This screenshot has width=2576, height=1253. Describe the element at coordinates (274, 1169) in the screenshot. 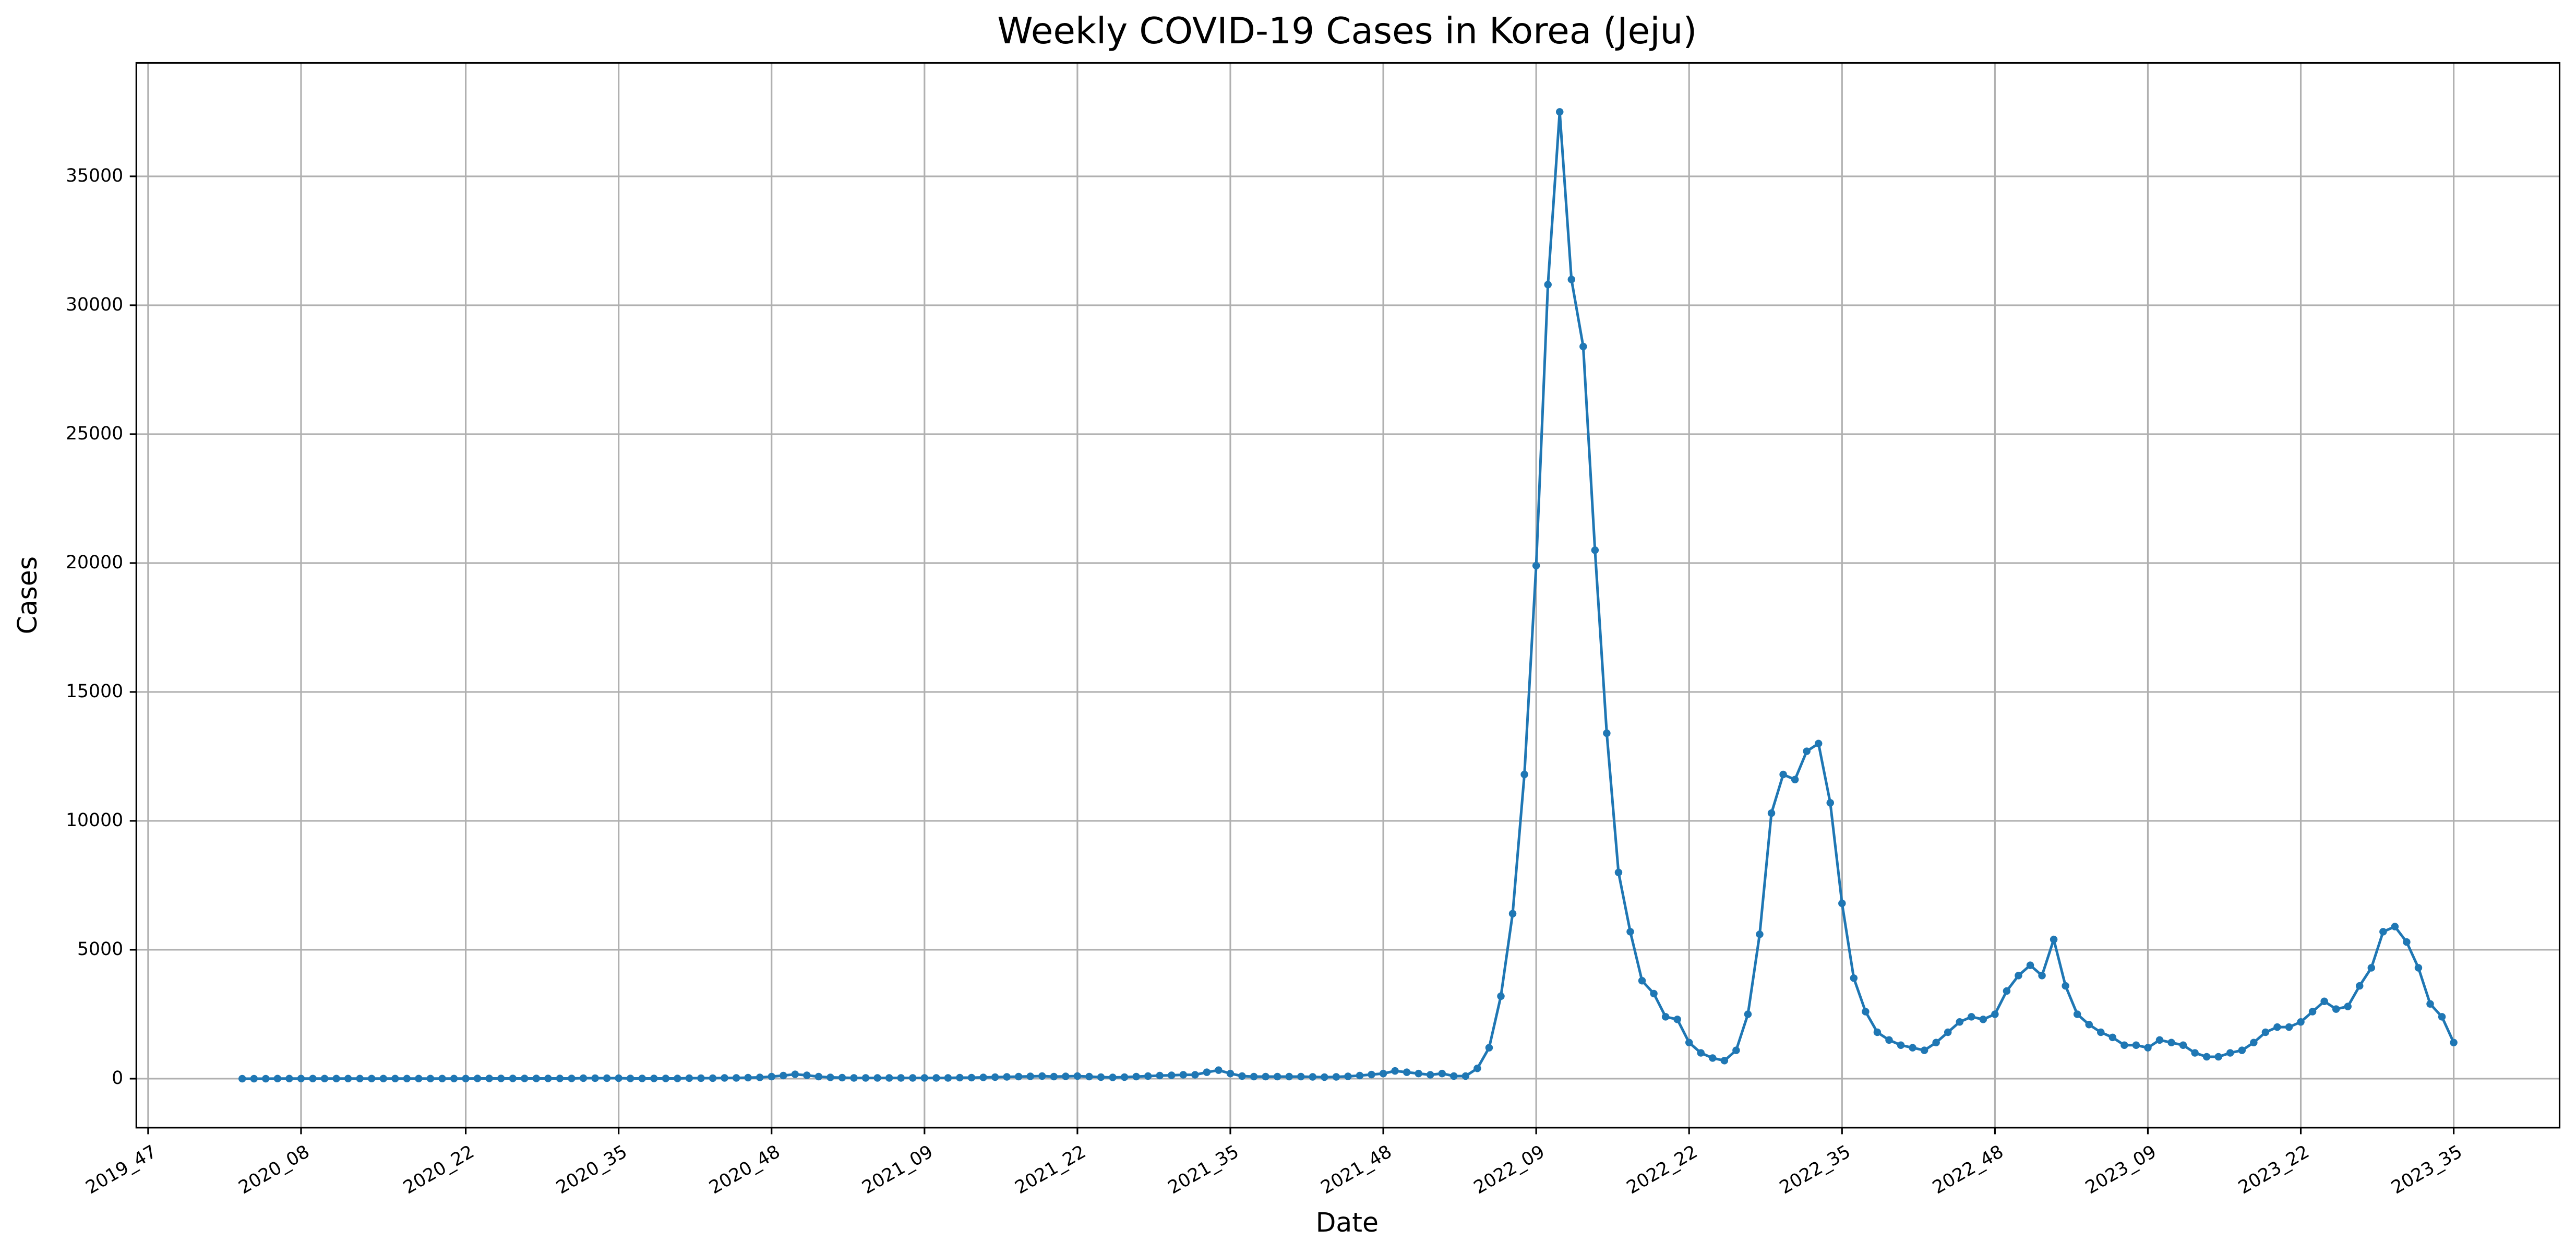

I see `x-tick-label: 2020_08` at that location.